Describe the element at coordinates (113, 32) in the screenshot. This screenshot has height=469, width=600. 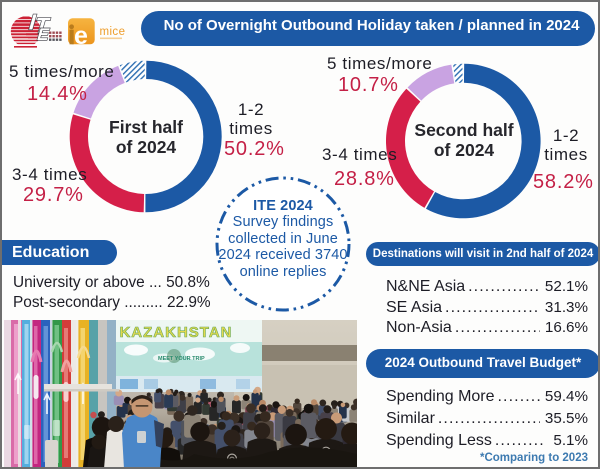
I see `svg-text: mice` at that location.